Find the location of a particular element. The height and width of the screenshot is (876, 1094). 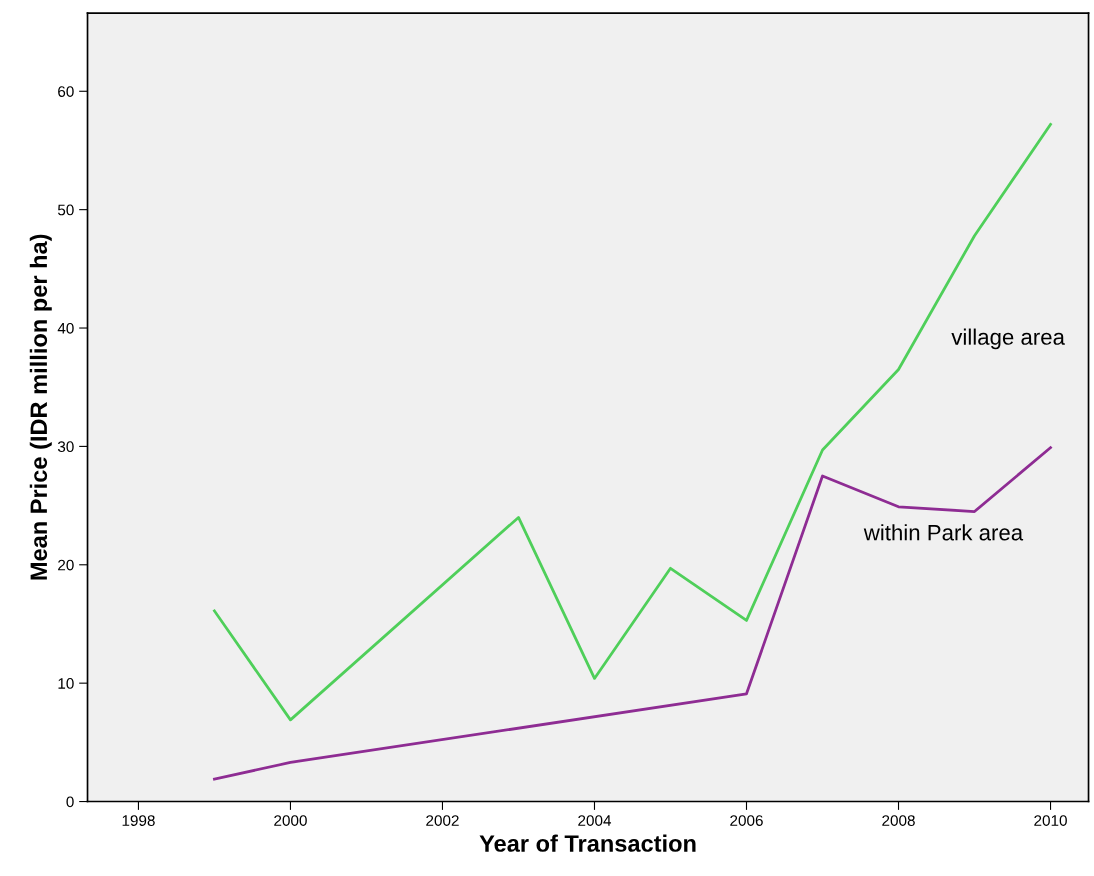

y-tick-label: 30 is located at coordinates (65, 447).